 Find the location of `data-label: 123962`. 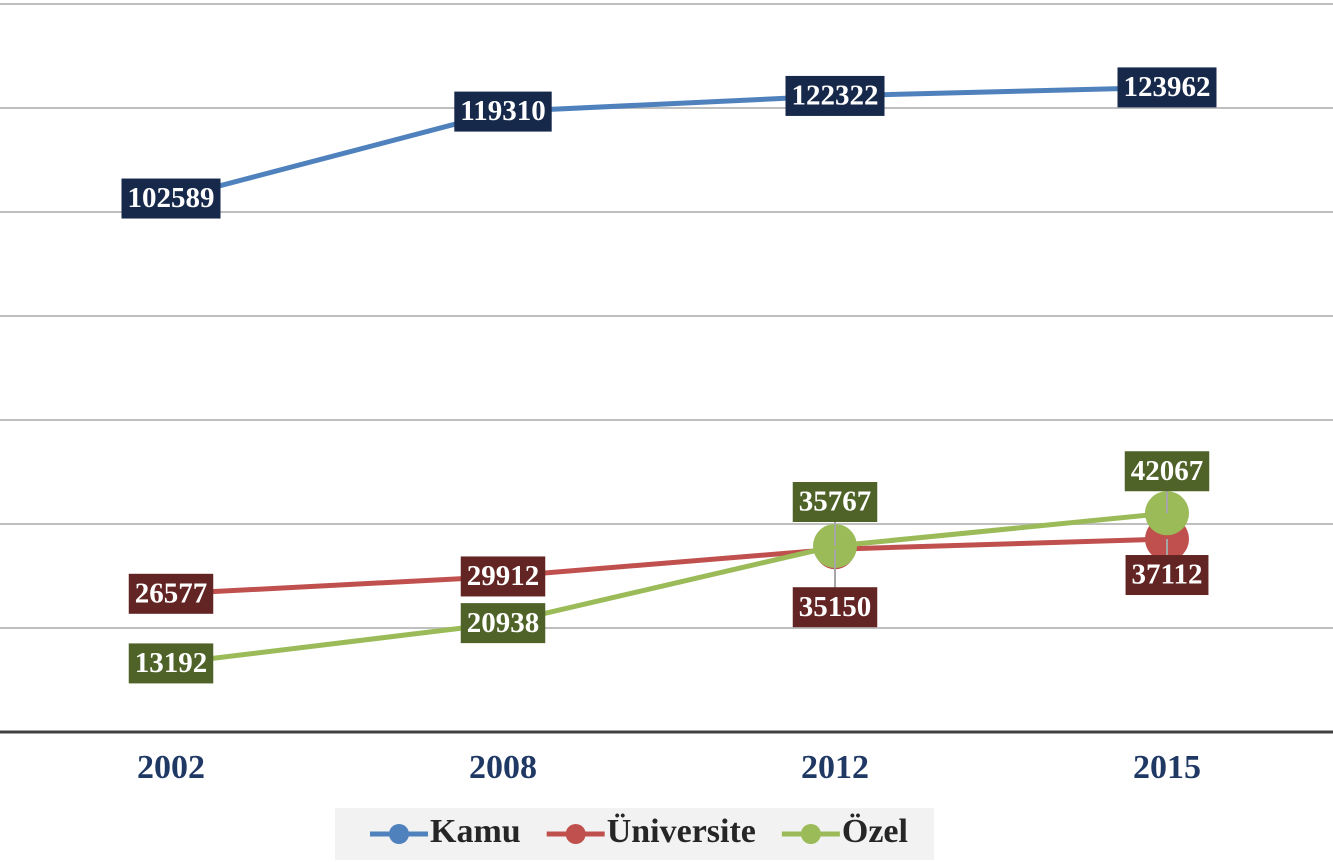

data-label: 123962 is located at coordinates (1167, 87).